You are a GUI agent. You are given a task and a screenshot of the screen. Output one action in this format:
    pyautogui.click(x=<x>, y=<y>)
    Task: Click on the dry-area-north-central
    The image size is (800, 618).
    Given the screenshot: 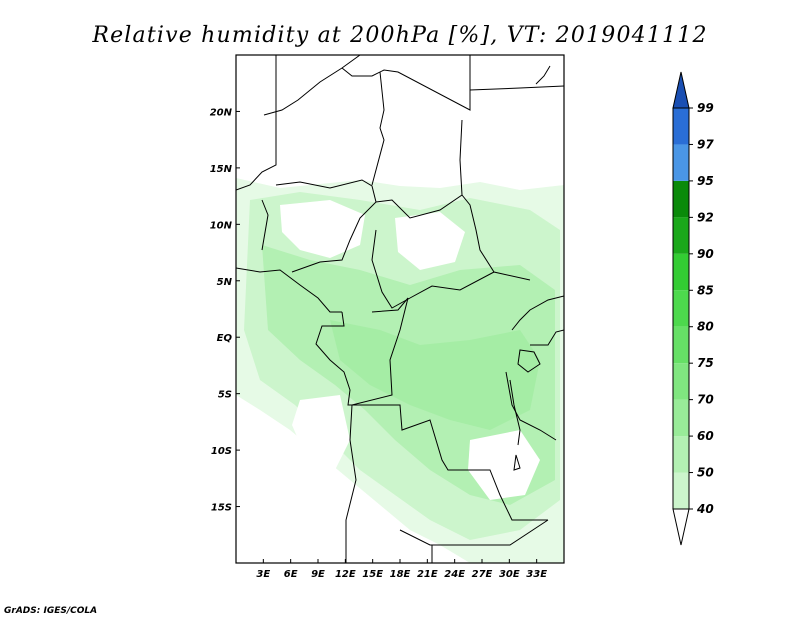 What is the action you would take?
    pyautogui.click(x=322, y=229)
    